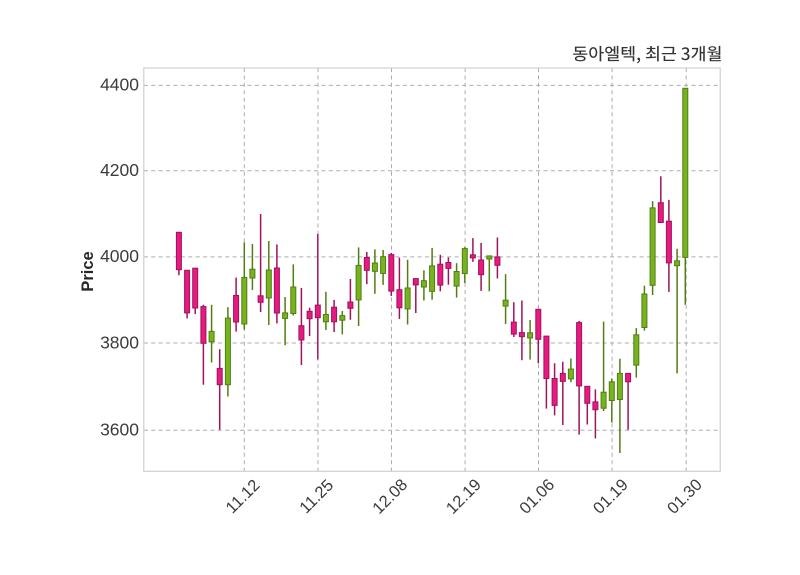 The width and height of the screenshot is (800, 575). What do you see at coordinates (119, 170) in the screenshot?
I see `svg-text: 4200` at bounding box center [119, 170].